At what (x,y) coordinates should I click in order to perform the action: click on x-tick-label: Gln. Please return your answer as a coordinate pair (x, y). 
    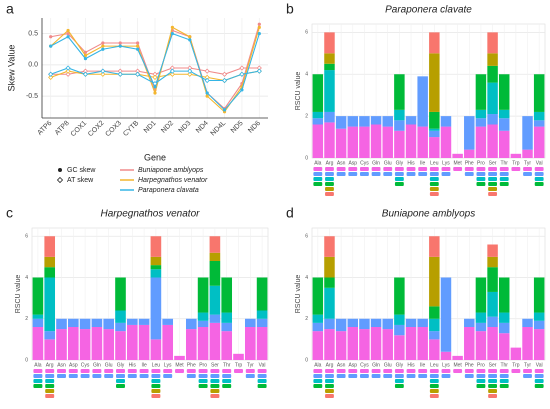
    Looking at the image, I should click on (97, 365).